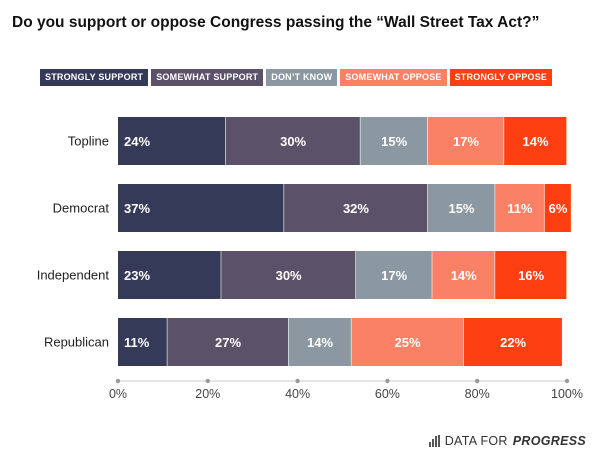 This screenshot has height=459, width=600. What do you see at coordinates (81, 208) in the screenshot?
I see `category-label: Democrat` at bounding box center [81, 208].